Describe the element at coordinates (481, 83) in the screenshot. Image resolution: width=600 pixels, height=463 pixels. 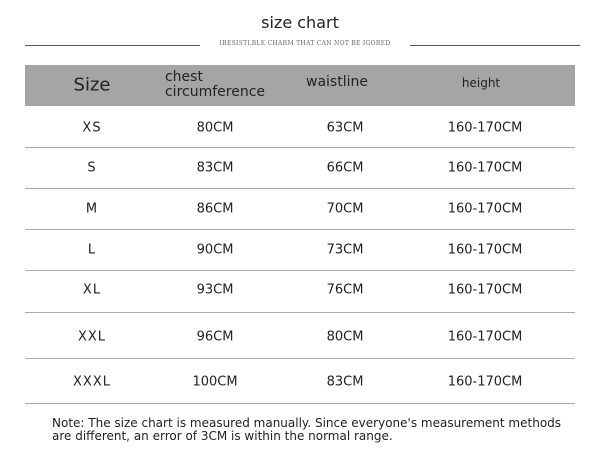
I see `header-height: height` at that location.